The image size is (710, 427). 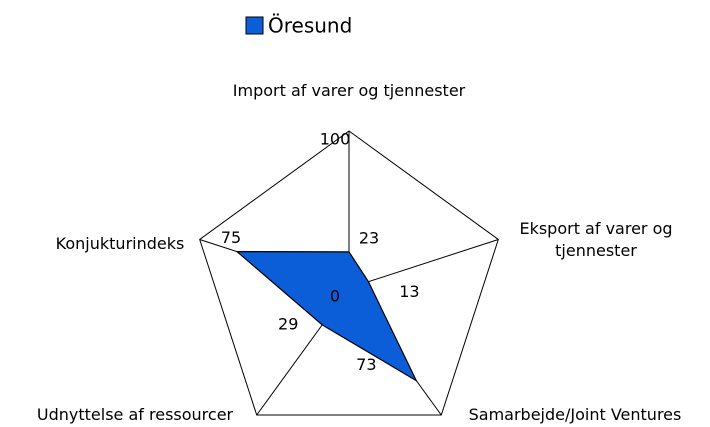 I want to click on category-label: Import af varer og tjennester, so click(x=349, y=90).